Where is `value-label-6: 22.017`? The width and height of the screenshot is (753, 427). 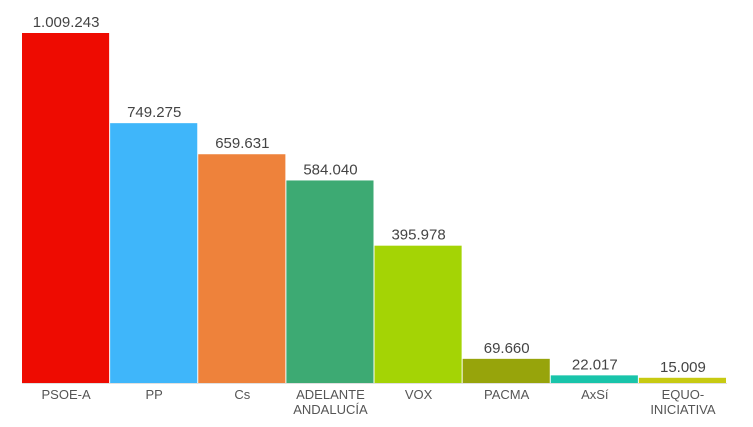 value-label-6: 22.017 is located at coordinates (595, 364).